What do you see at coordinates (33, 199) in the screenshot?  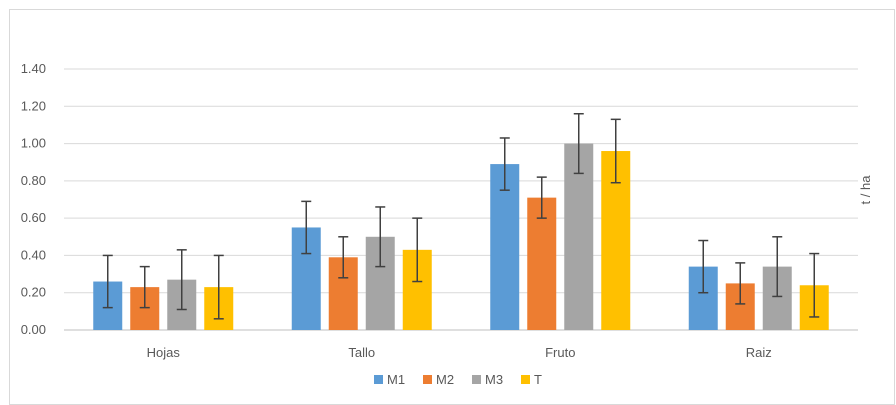 I see `y-axis-tick-labels: 0.00 0.20 0.40 0.60 0.80 1.00 1.20 1.40` at bounding box center [33, 199].